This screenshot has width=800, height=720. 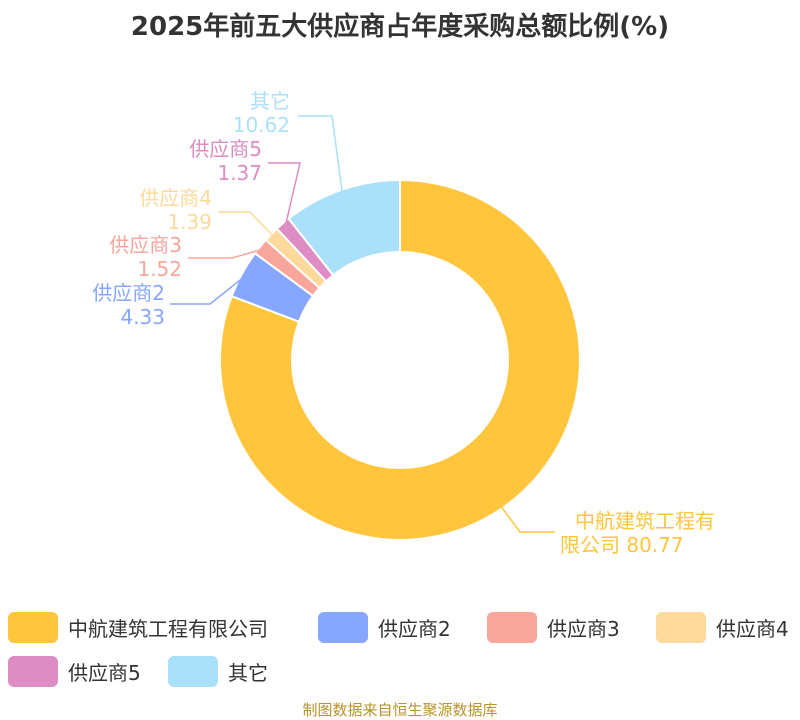 I want to click on slice-label-1: 中航建筑工程有, so click(x=645, y=521).